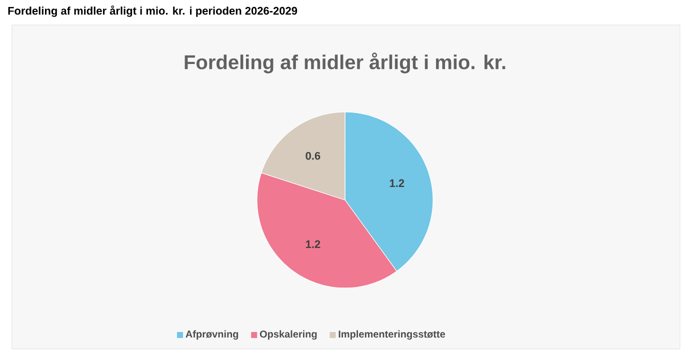 This screenshot has width=689, height=355. Describe the element at coordinates (153, 11) in the screenshot. I see `chart-title: Fordeling af midler årligt i mio. kr. i perioden 2026-2029` at that location.